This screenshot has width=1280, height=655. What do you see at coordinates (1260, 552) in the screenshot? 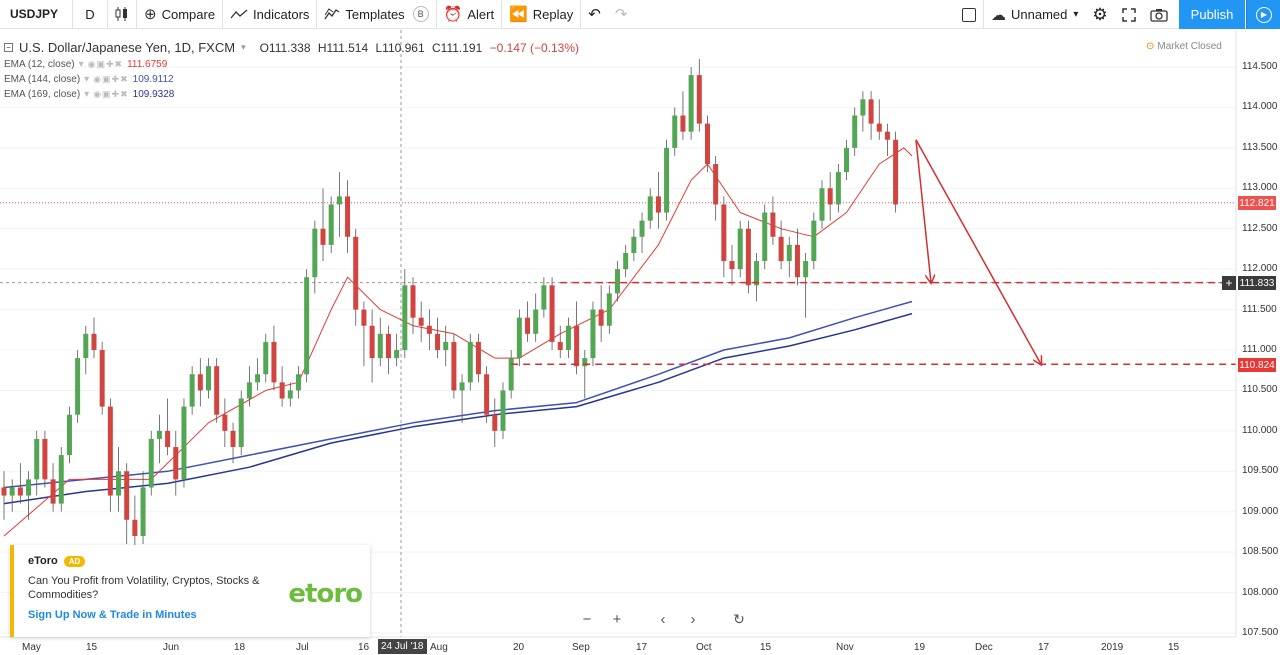
I see `price-axis-label: 108.500` at bounding box center [1260, 552].